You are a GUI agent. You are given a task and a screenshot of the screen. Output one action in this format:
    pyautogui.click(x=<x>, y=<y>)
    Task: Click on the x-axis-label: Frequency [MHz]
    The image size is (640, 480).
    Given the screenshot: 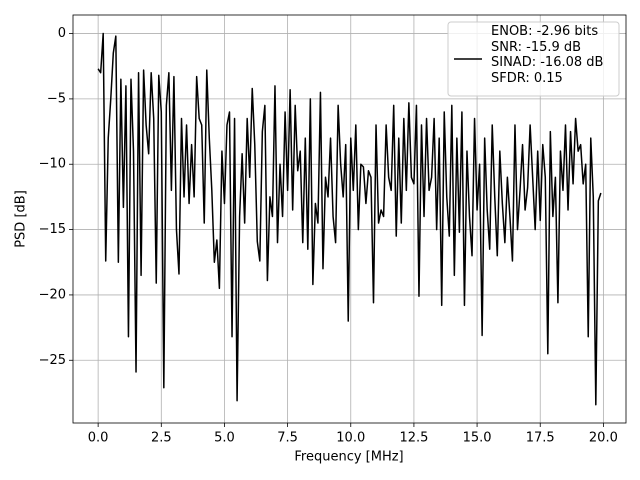 What is the action you would take?
    pyautogui.click(x=348, y=457)
    